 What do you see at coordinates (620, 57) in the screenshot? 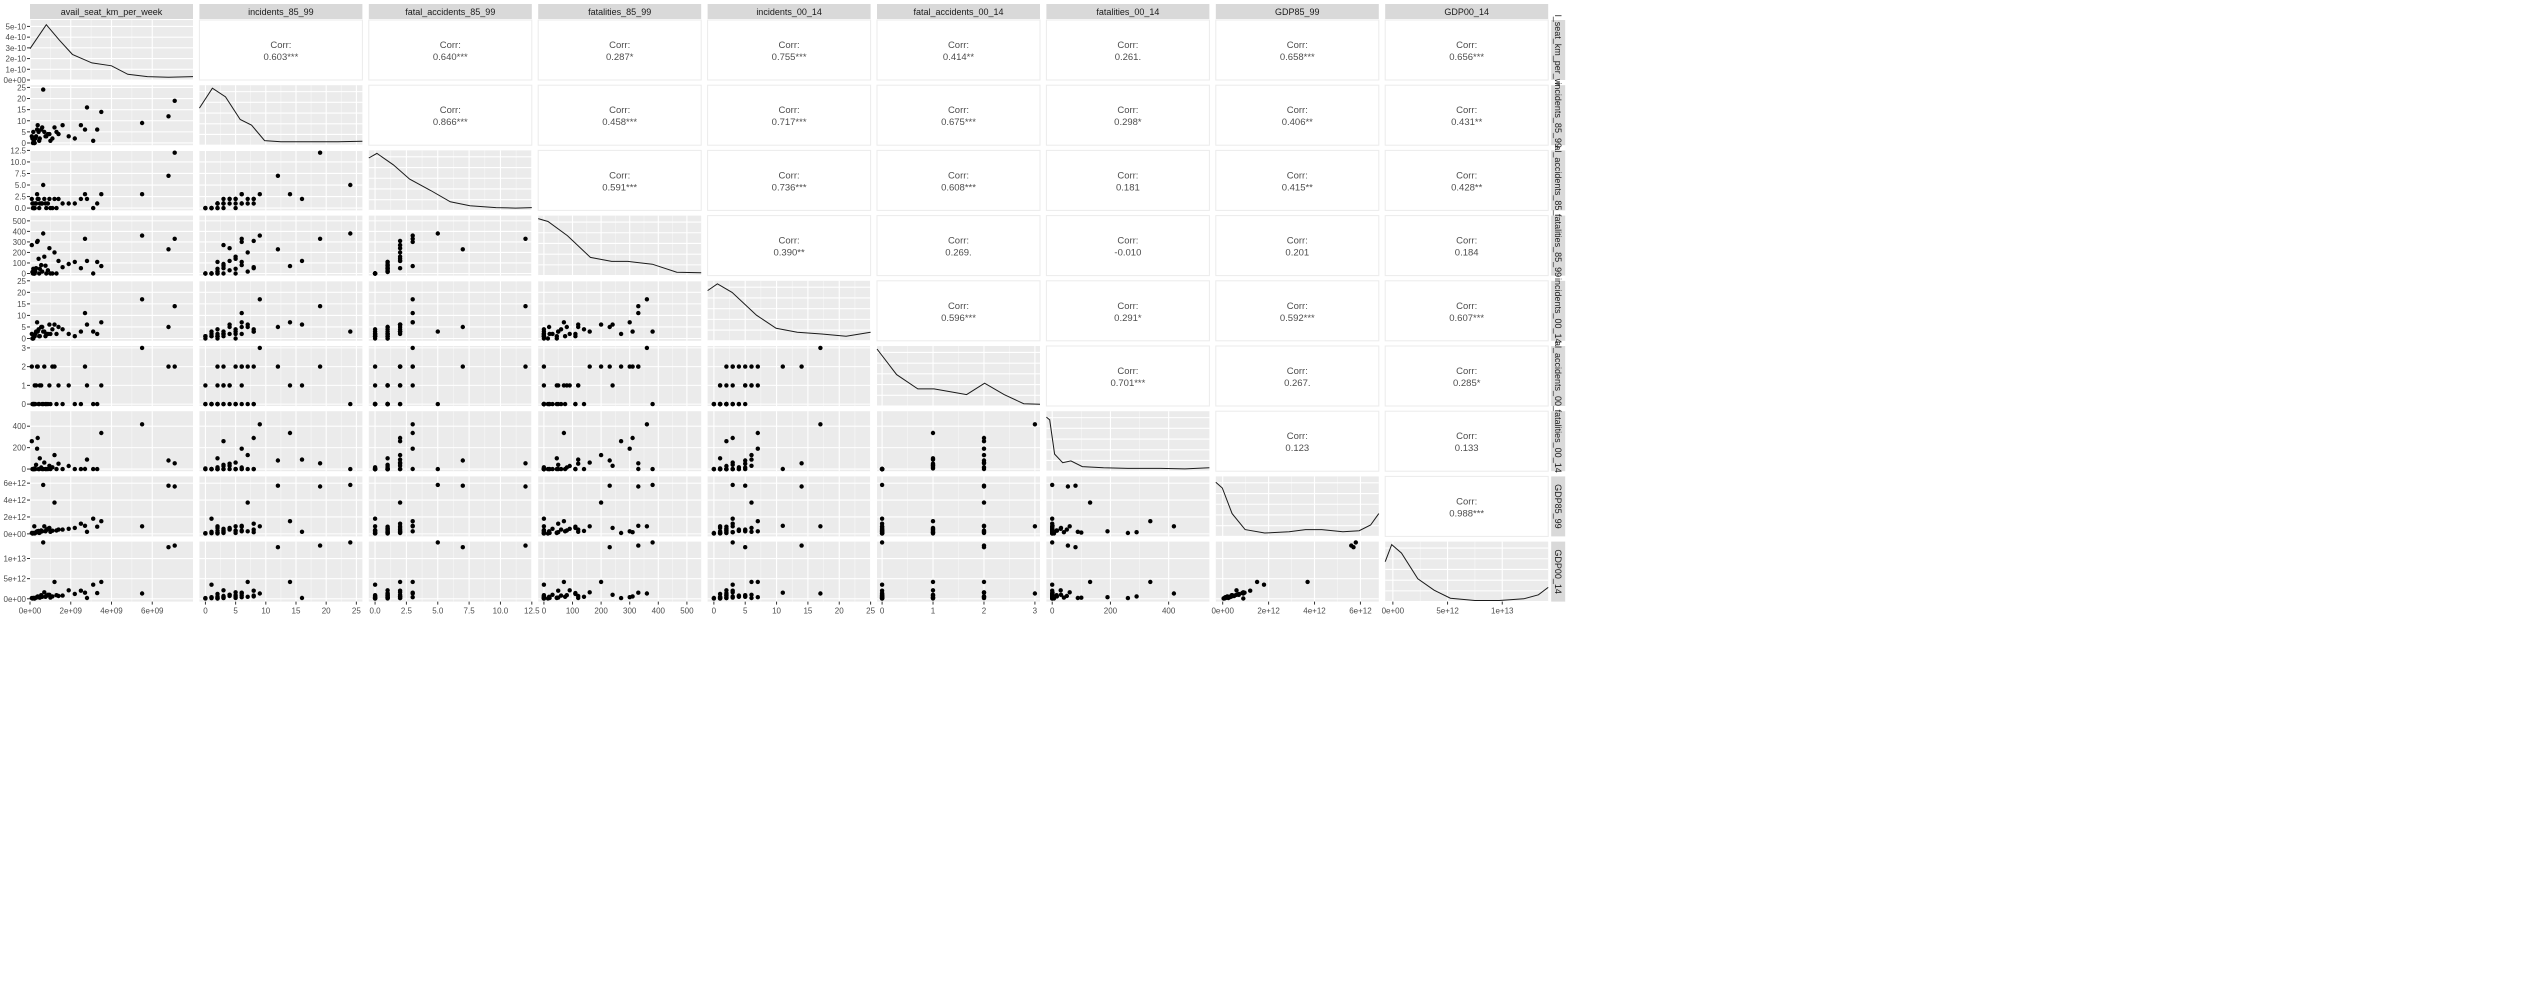
I see `corr-value: 0.287*` at bounding box center [620, 57].